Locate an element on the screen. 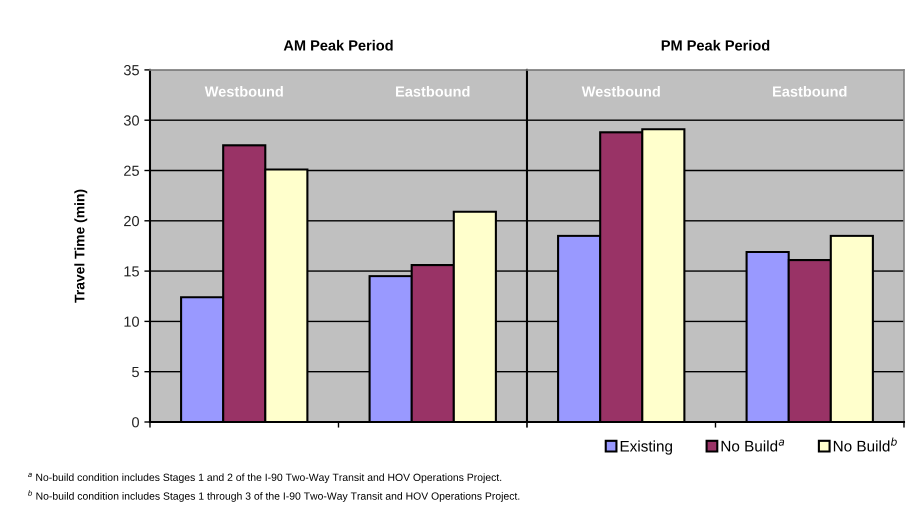 Image resolution: width=923 pixels, height=514 pixels. legend-label: Existing is located at coordinates (646, 447).